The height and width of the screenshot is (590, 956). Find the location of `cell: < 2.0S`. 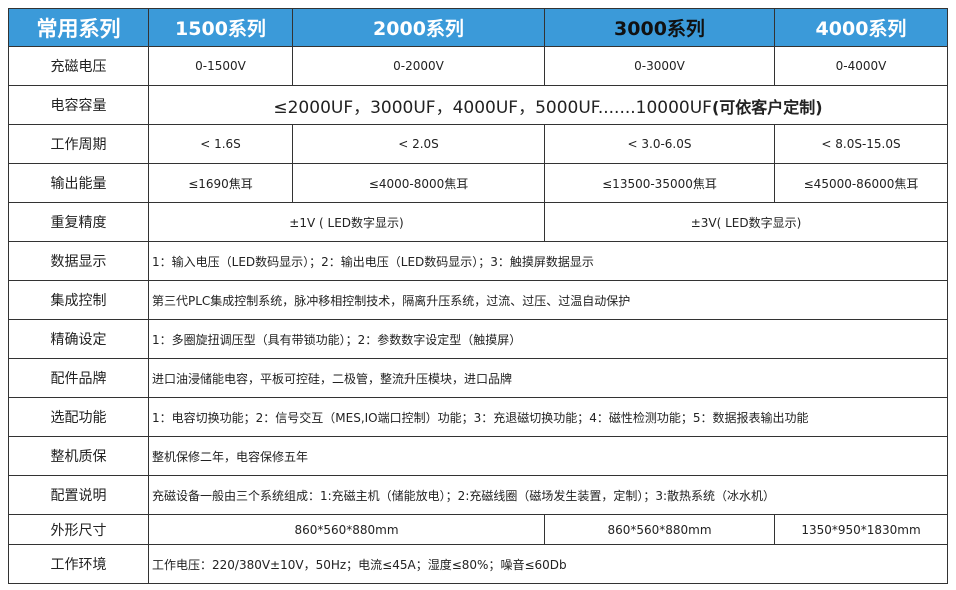

cell: < 2.0S is located at coordinates (418, 144).